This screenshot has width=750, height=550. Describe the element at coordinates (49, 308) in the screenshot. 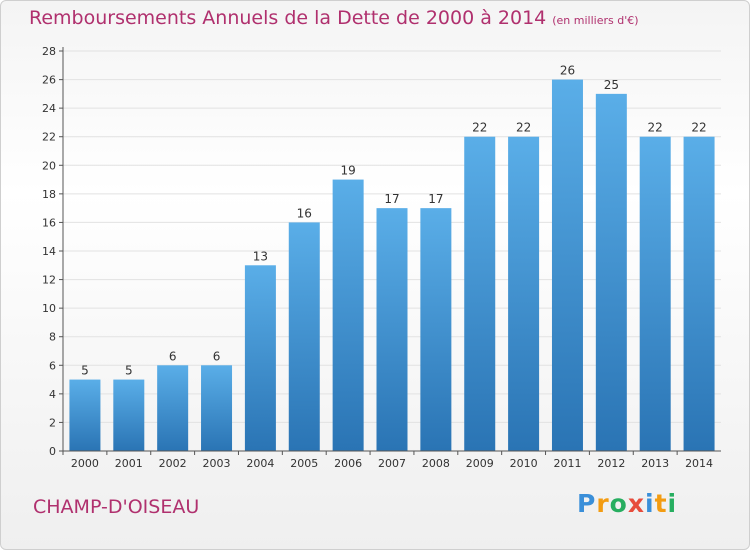

I see `y-tick-label: 10` at that location.